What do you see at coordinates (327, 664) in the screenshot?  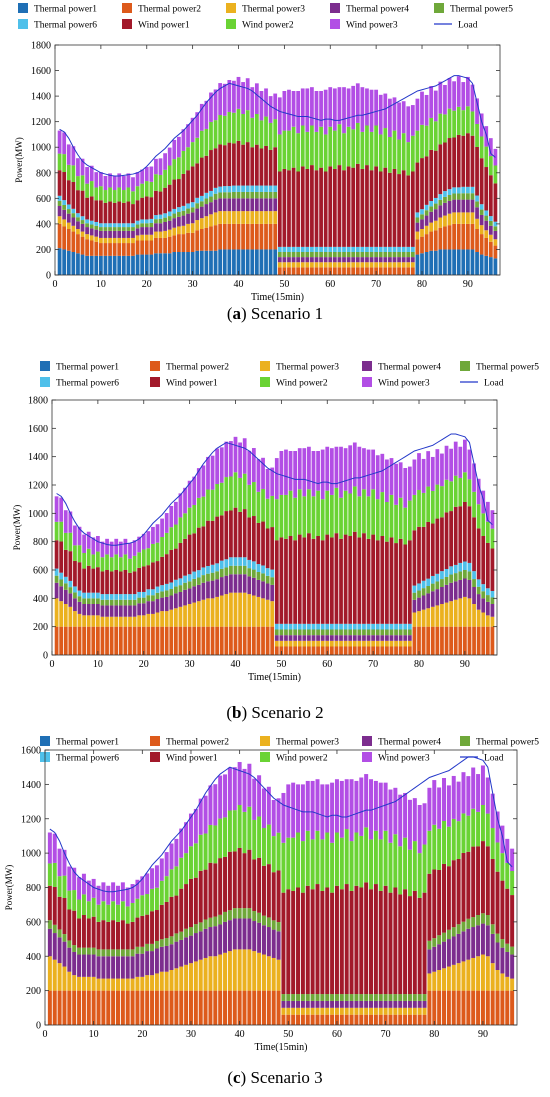 I see `x-tick-label: 60` at bounding box center [327, 664].